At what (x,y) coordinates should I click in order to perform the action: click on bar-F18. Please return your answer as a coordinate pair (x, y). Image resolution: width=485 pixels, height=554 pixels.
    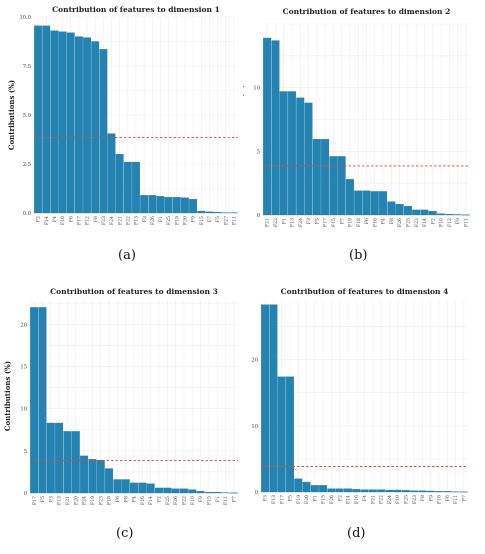
    Looking at the image, I should click on (439, 491).